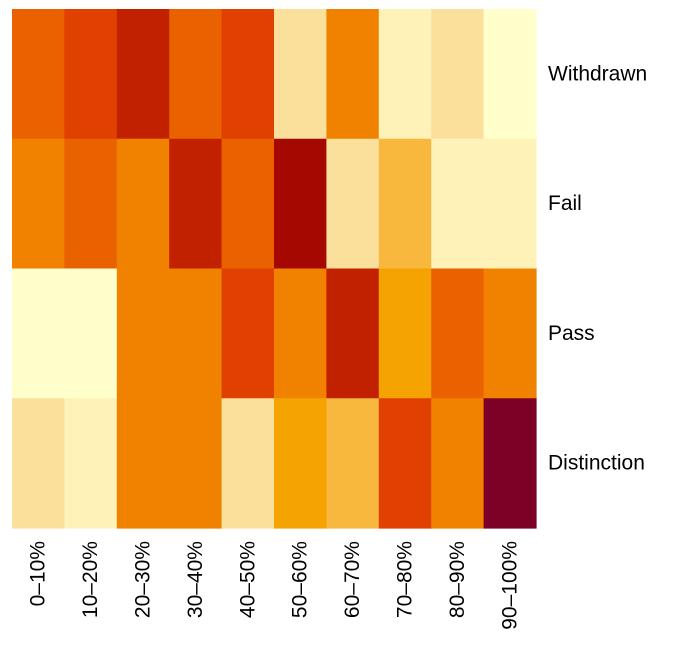 Image resolution: width=678 pixels, height=652 pixels. Describe the element at coordinates (143, 579) in the screenshot. I see `column-label: 20–30%` at that location.